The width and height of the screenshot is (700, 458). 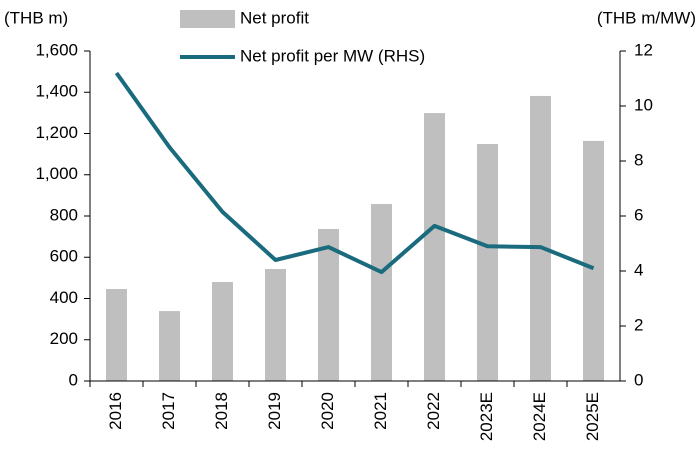 I want to click on y2-axis-label: (THB m/MW), so click(x=646, y=17).